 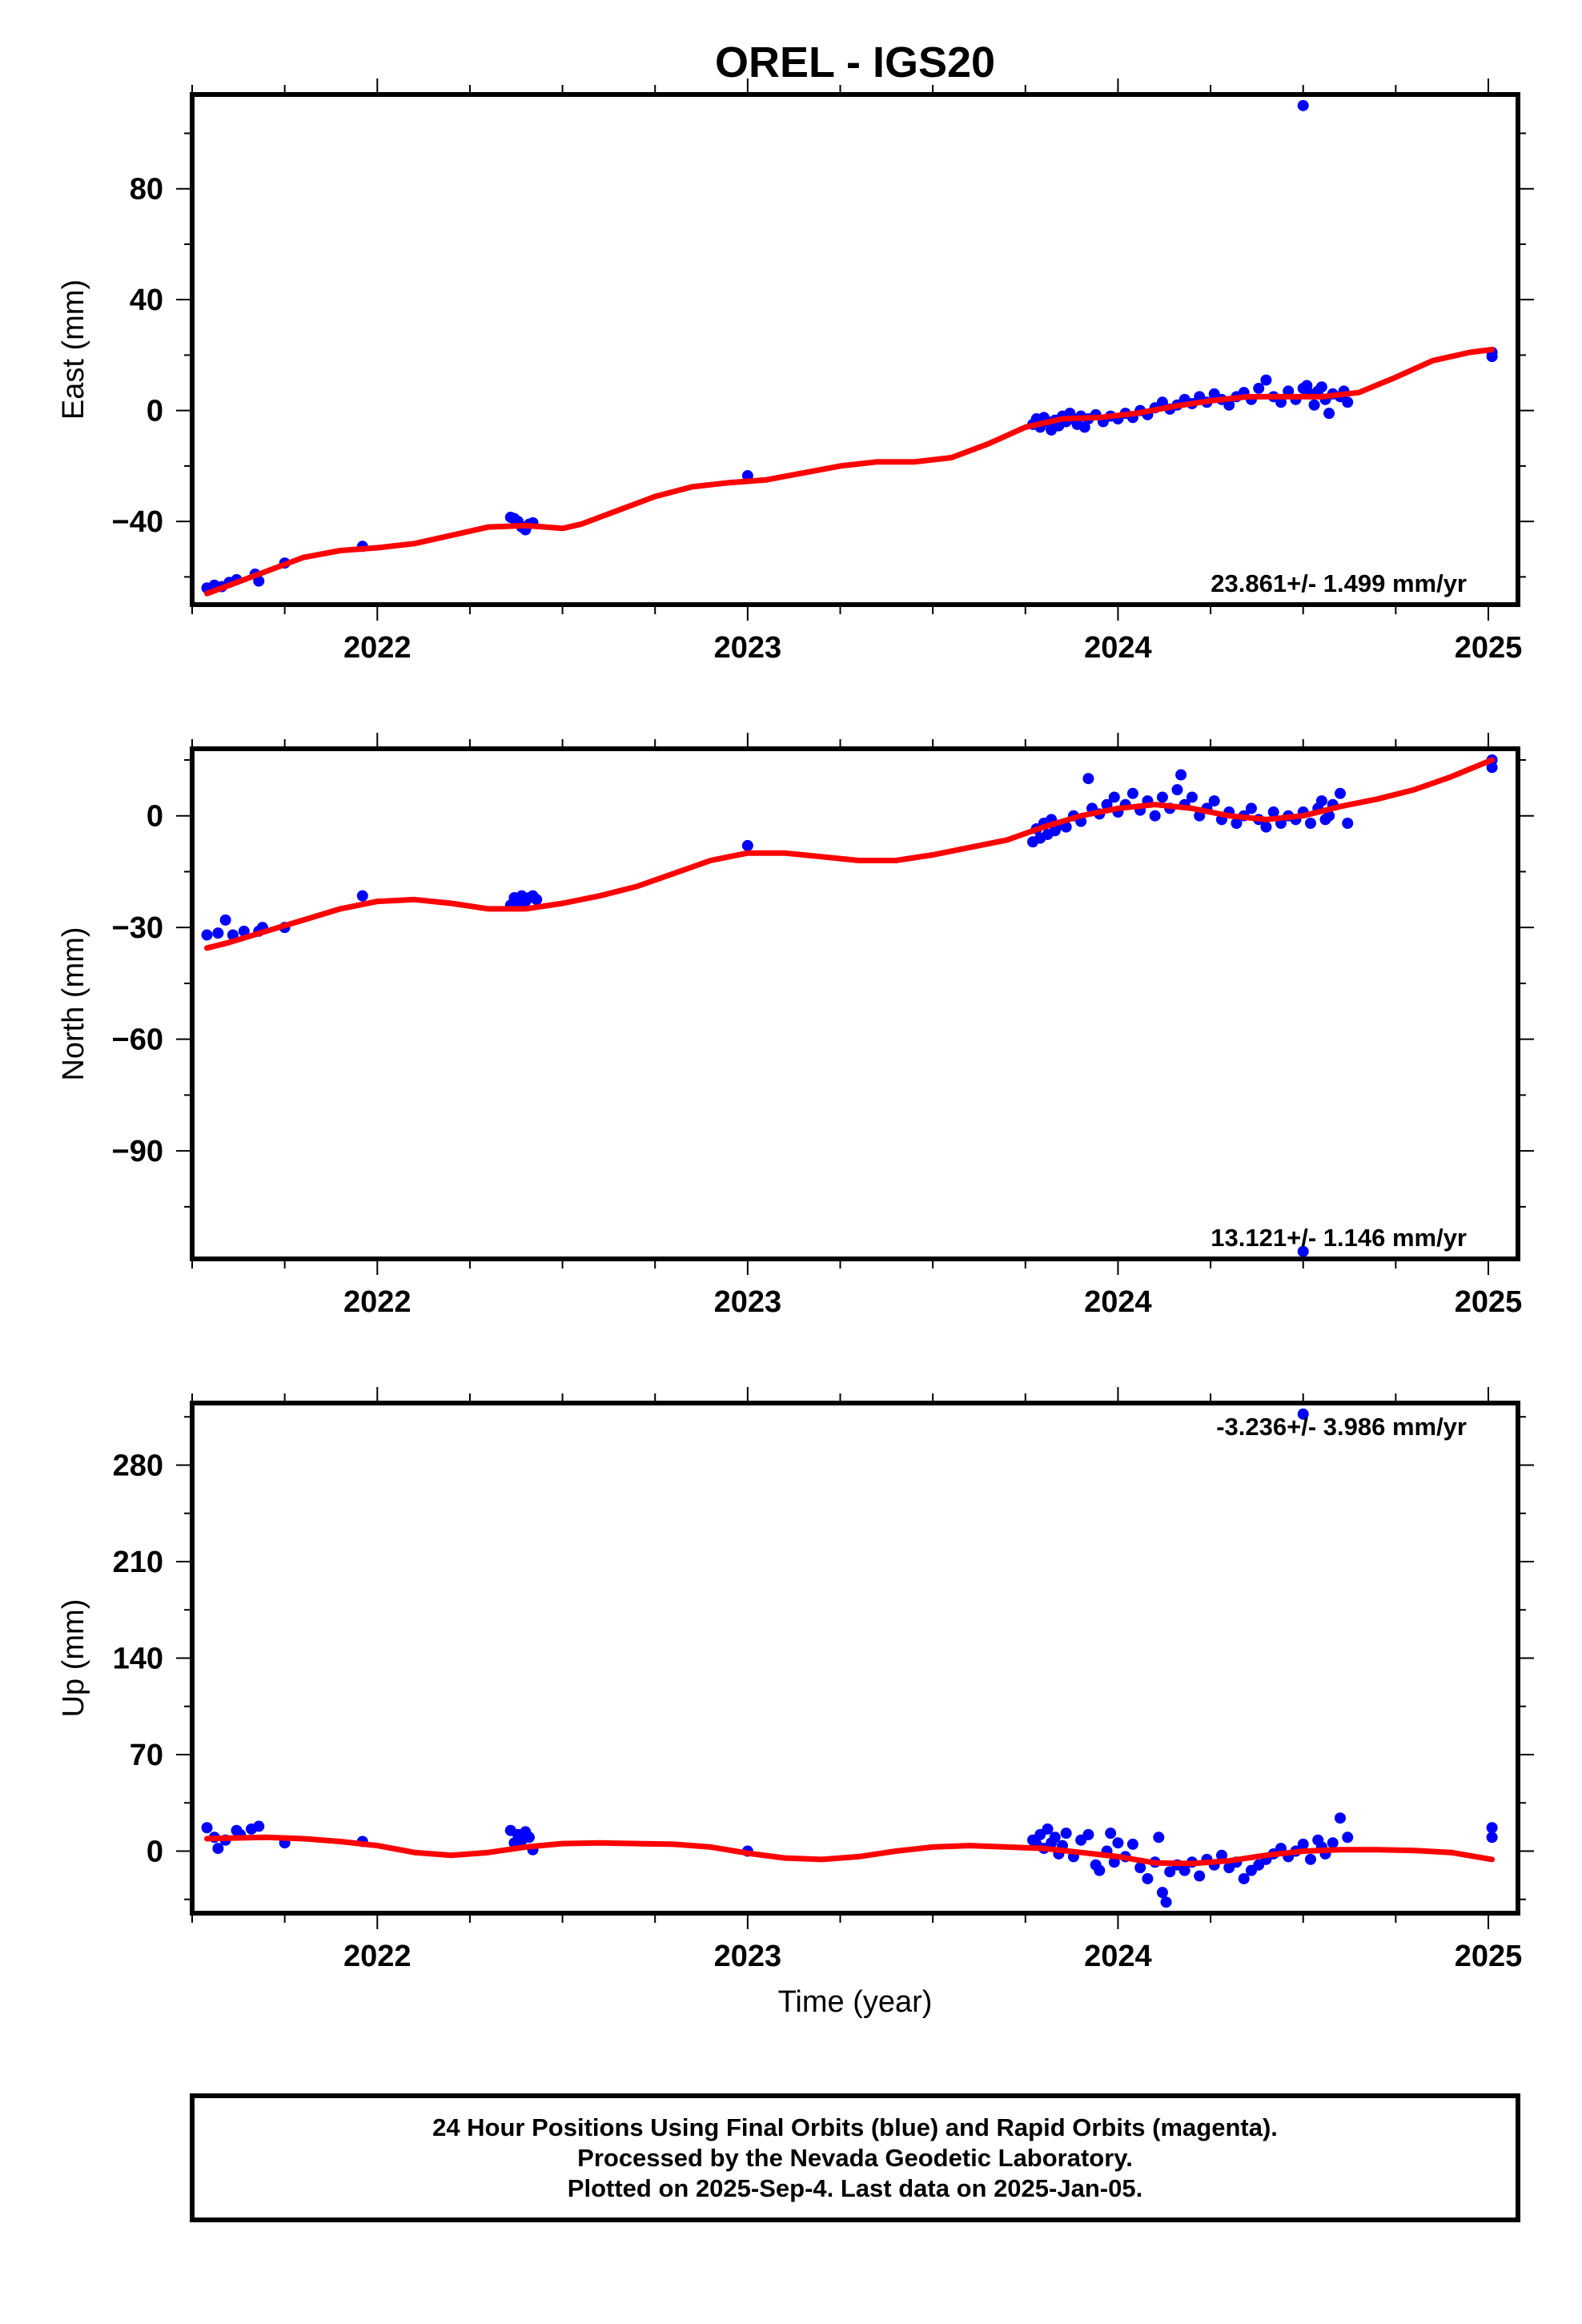 What do you see at coordinates (74, 349) in the screenshot?
I see `y-axis-label-east: East (mm)` at bounding box center [74, 349].